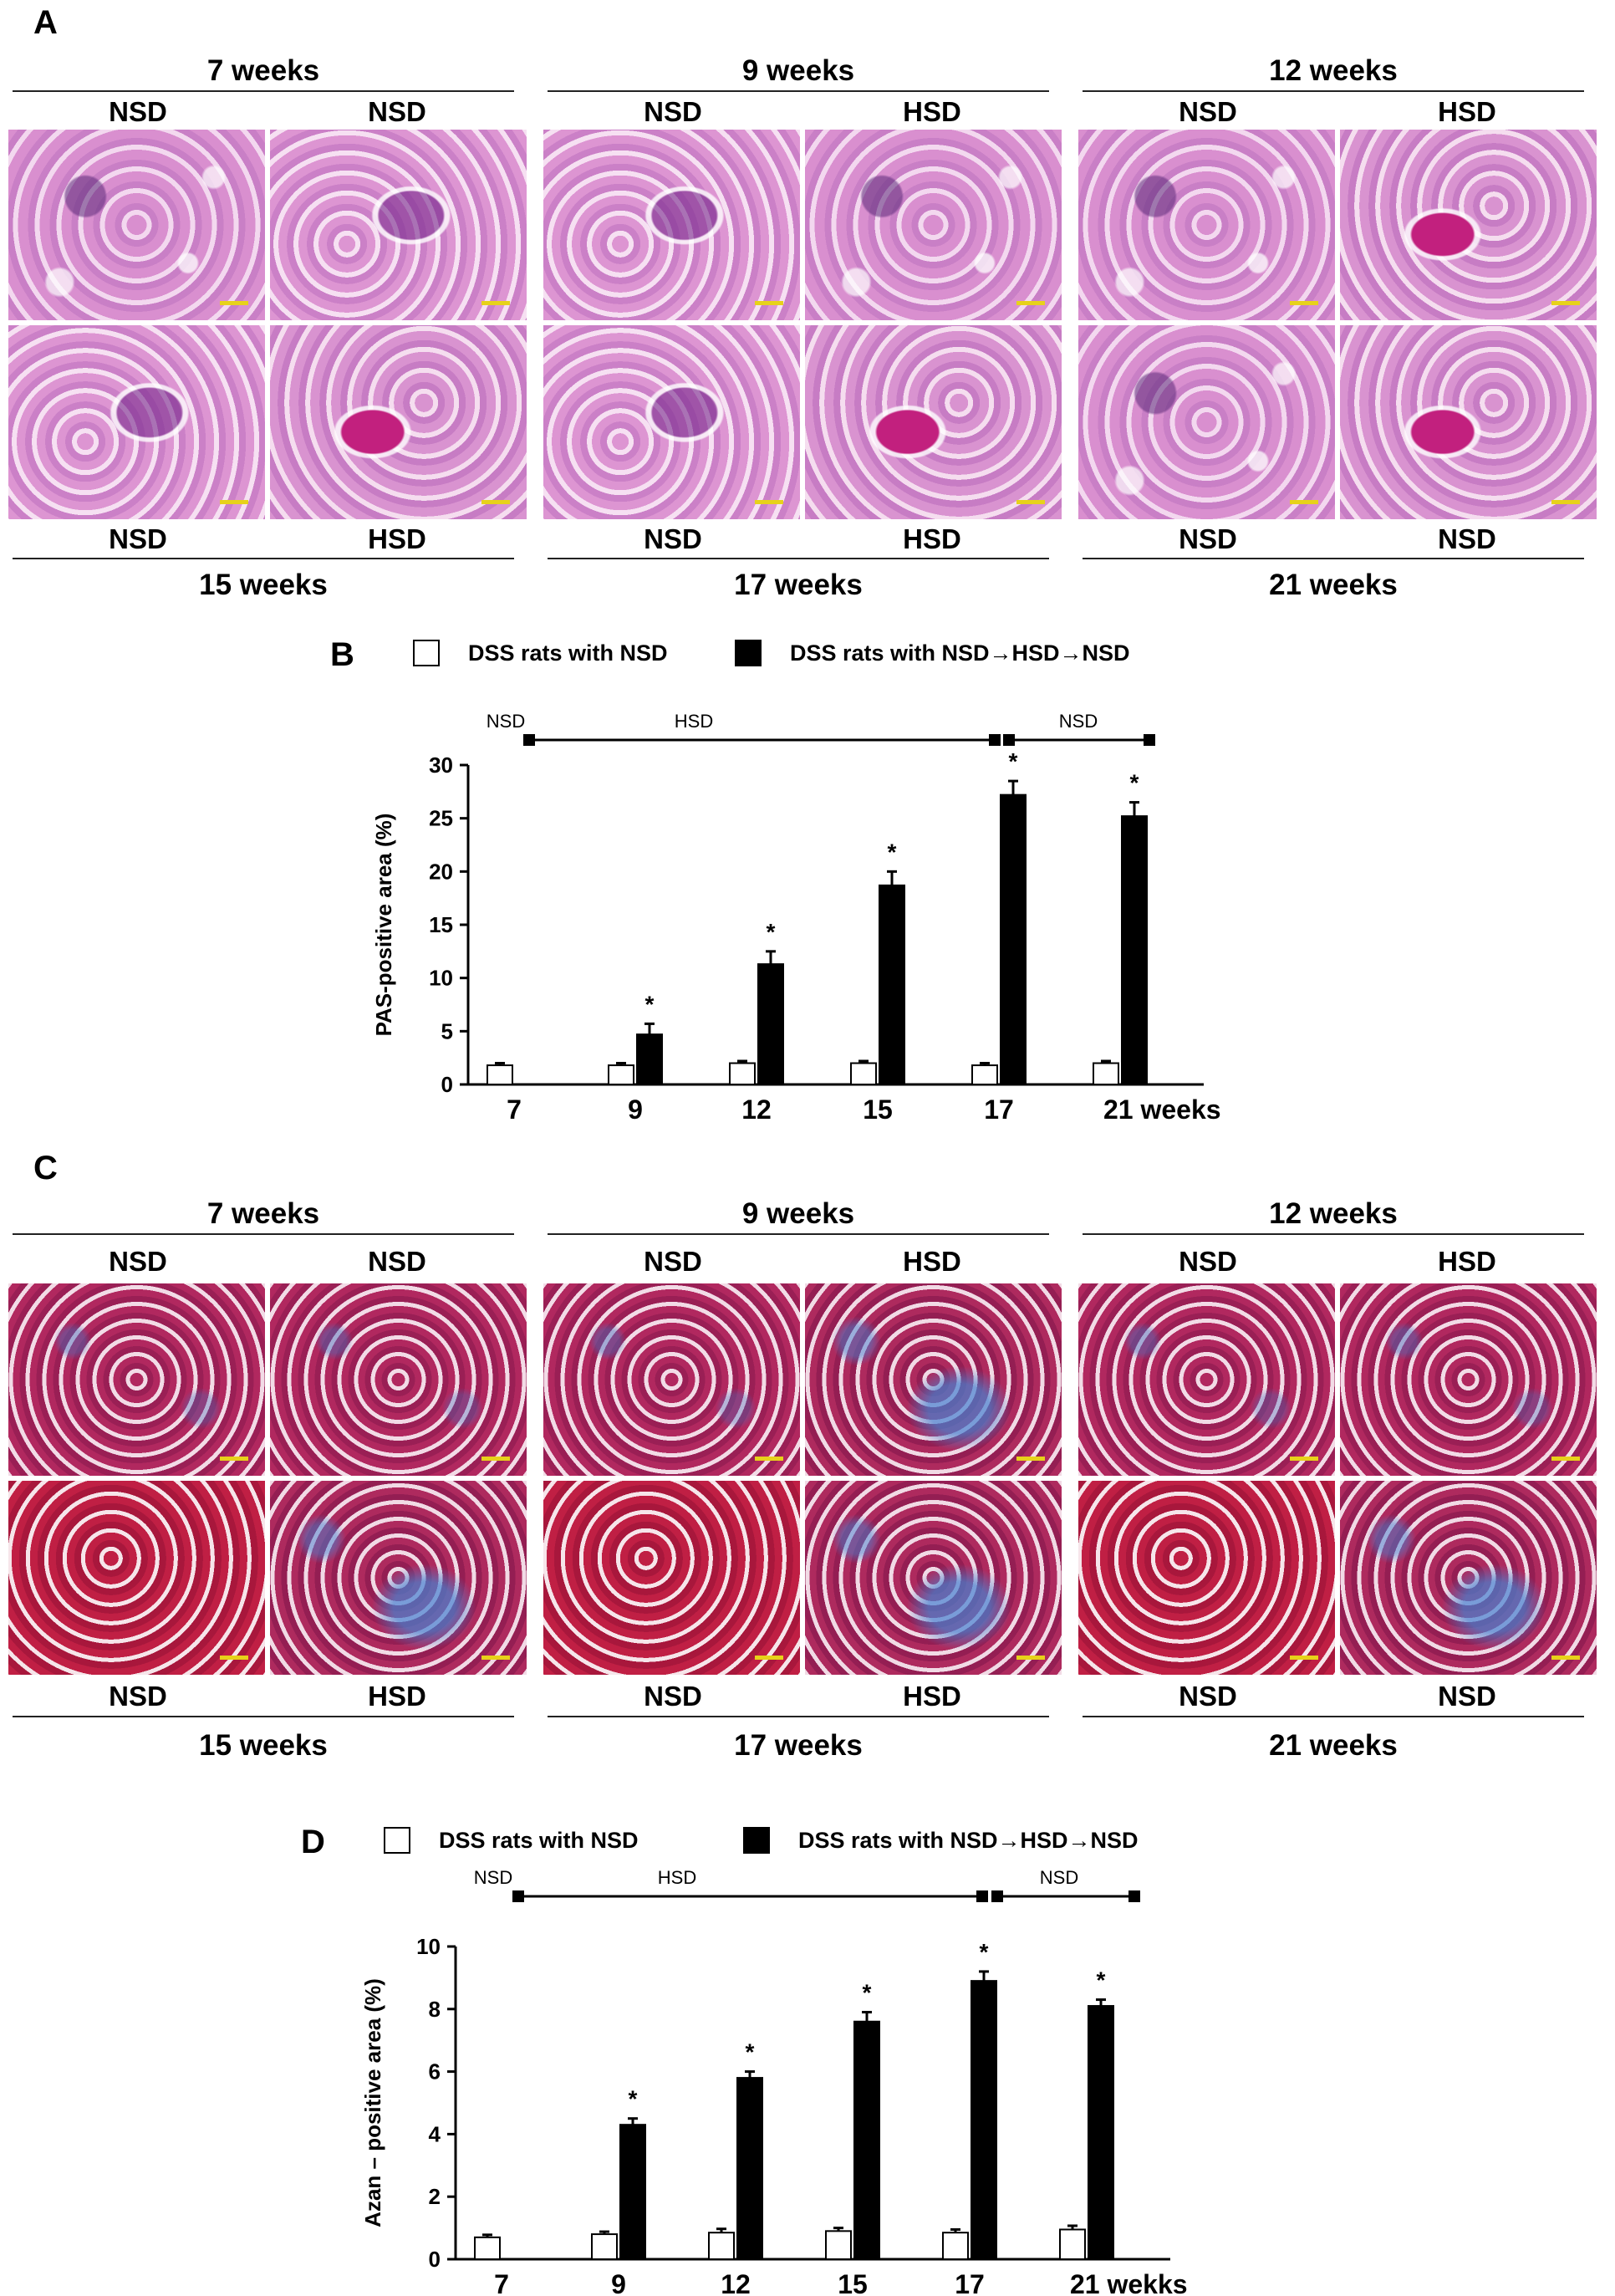 The image size is (1615, 2296). What do you see at coordinates (447, 1084) in the screenshot?
I see `y-tick-label: 0` at bounding box center [447, 1084].